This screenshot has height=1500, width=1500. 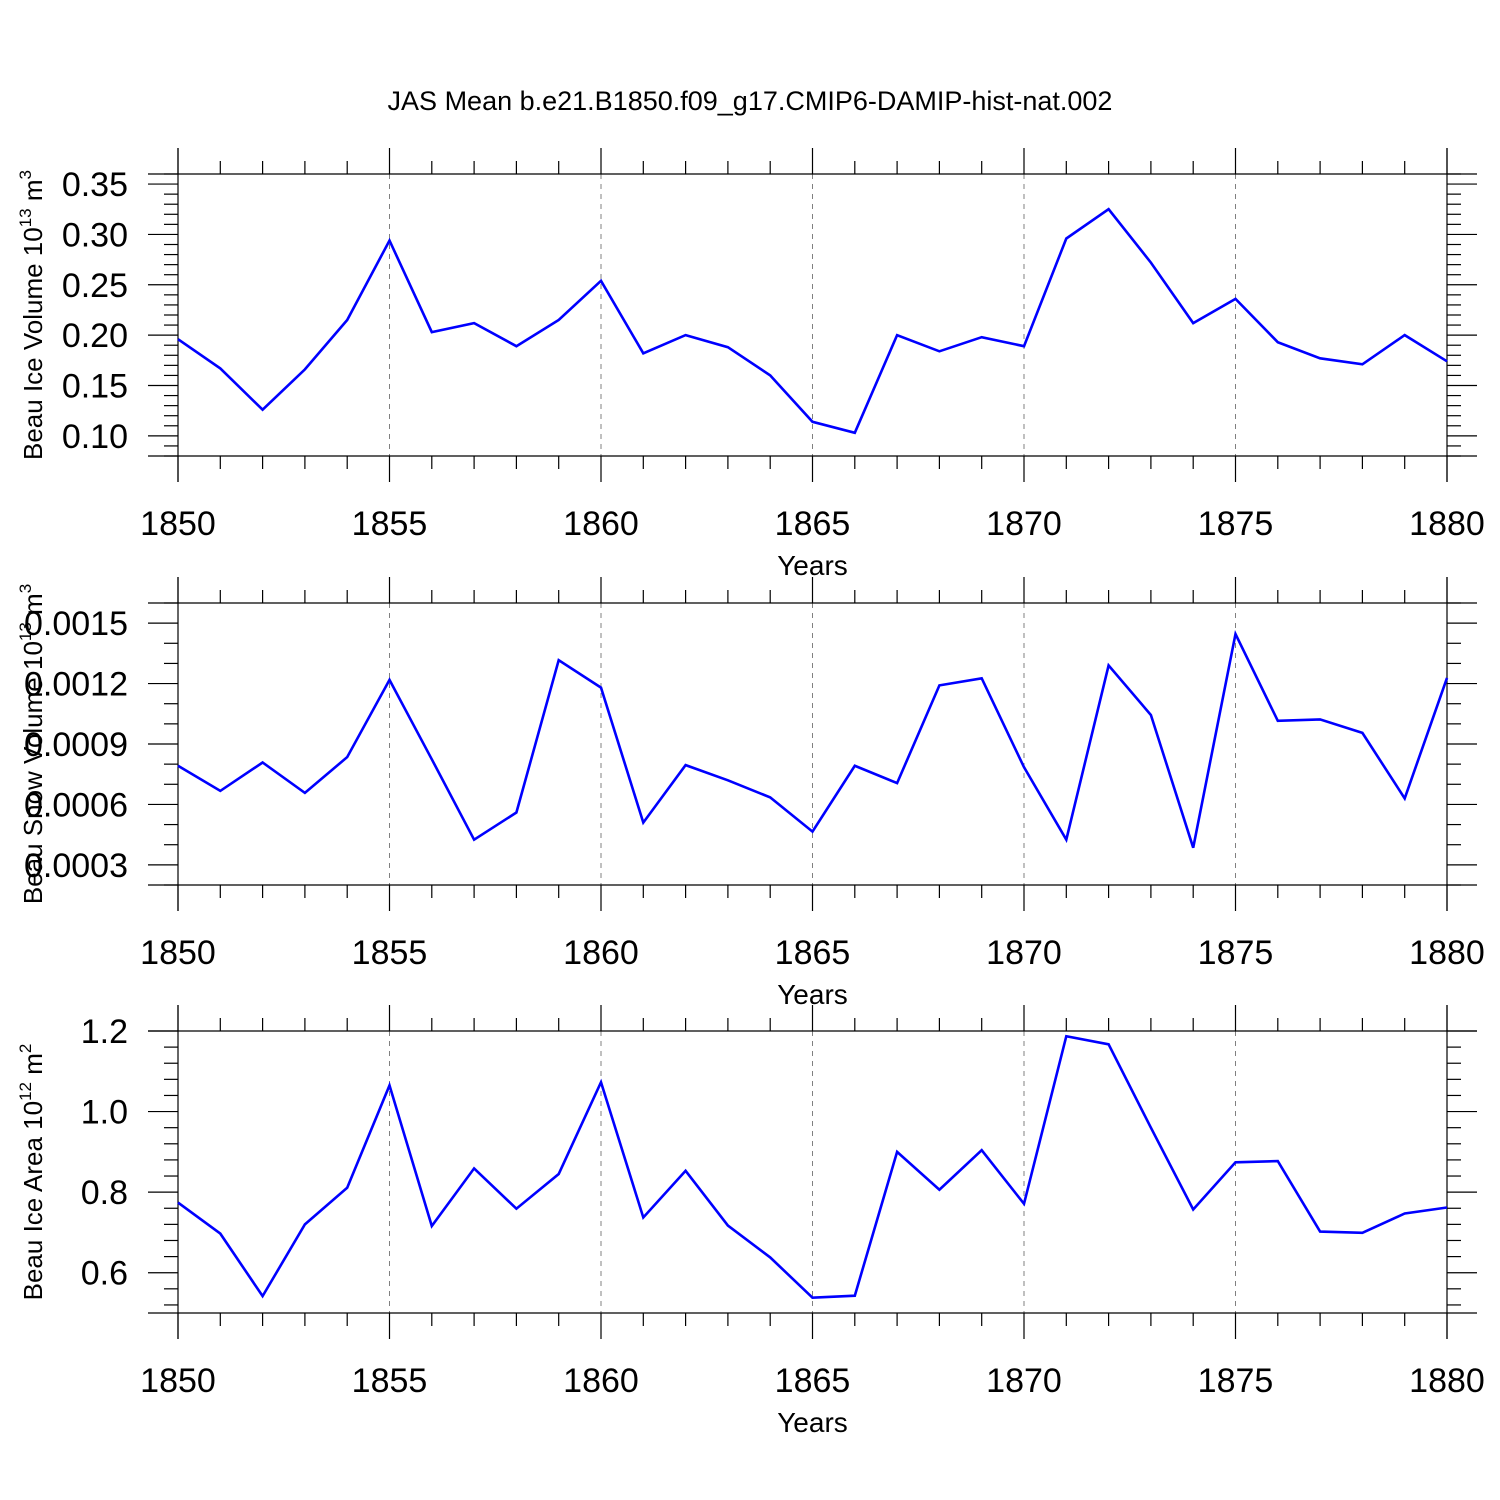 I want to click on y-tick-label: 0.0009, so click(x=76, y=745).